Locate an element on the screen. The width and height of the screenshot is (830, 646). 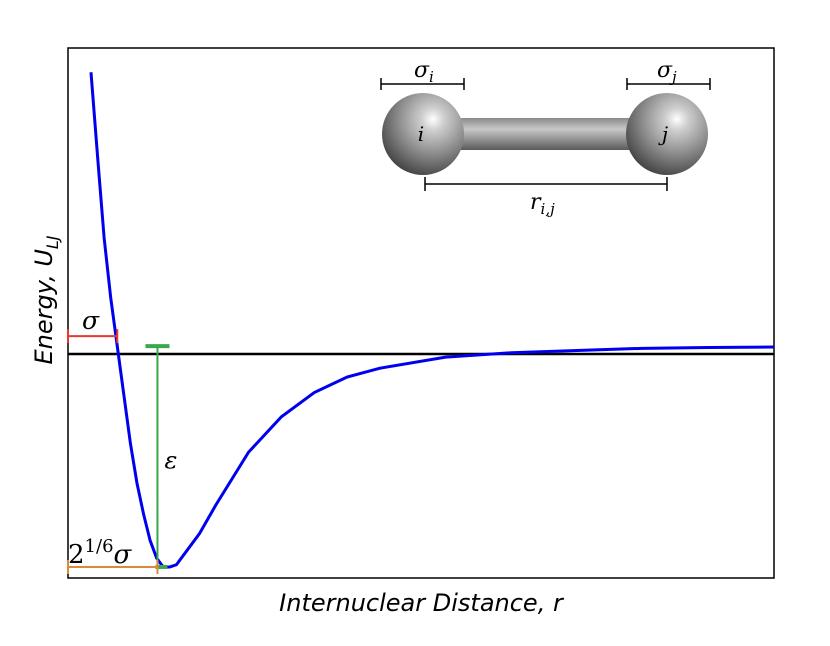
sigma-label: σ is located at coordinates (91, 320).